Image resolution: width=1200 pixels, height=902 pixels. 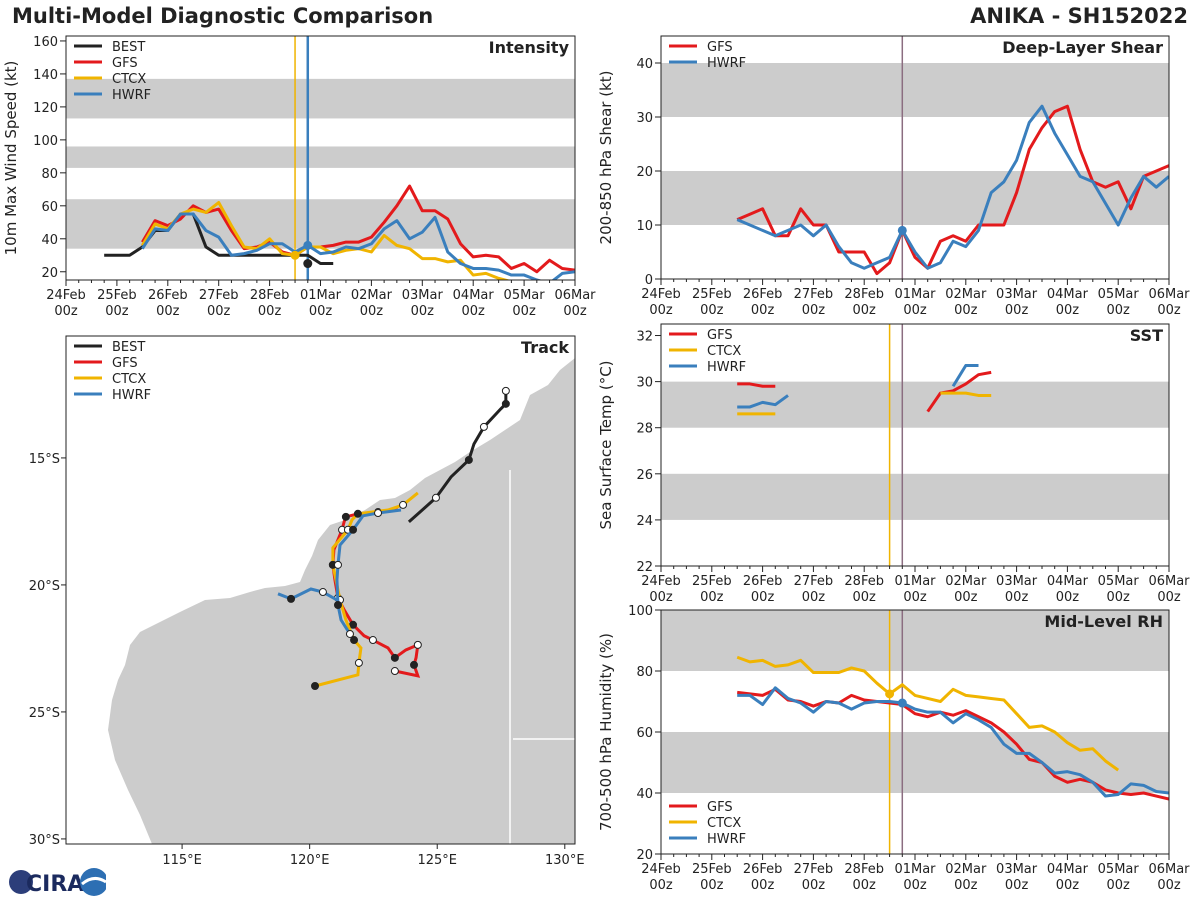 What do you see at coordinates (1082, 47) in the screenshot?
I see `panel-title: Deep-Layer Shear` at bounding box center [1082, 47].